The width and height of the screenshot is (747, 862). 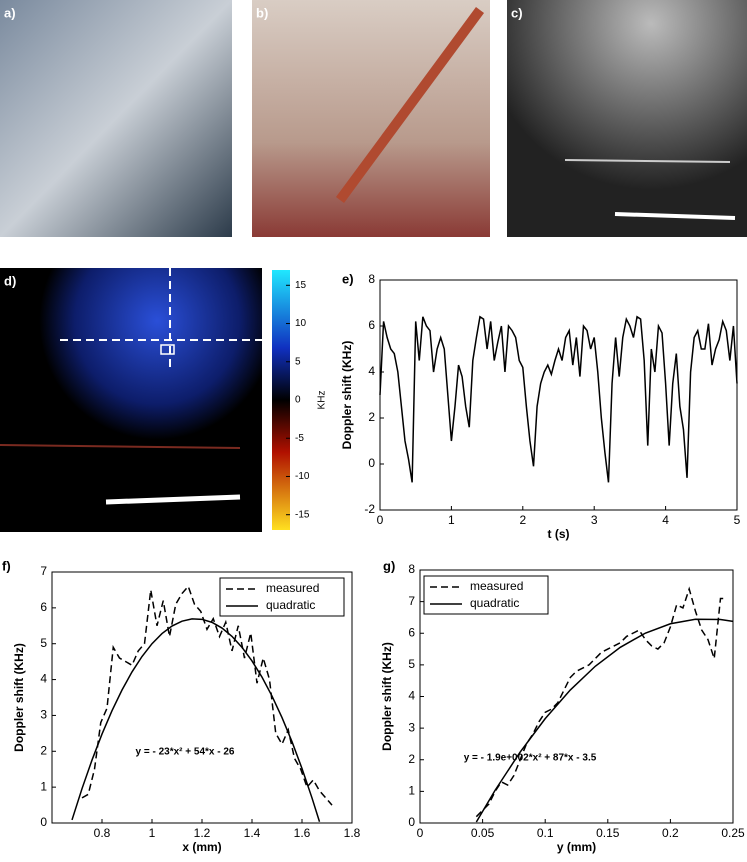 I want to click on x-tick-label: 3, so click(x=594, y=520).